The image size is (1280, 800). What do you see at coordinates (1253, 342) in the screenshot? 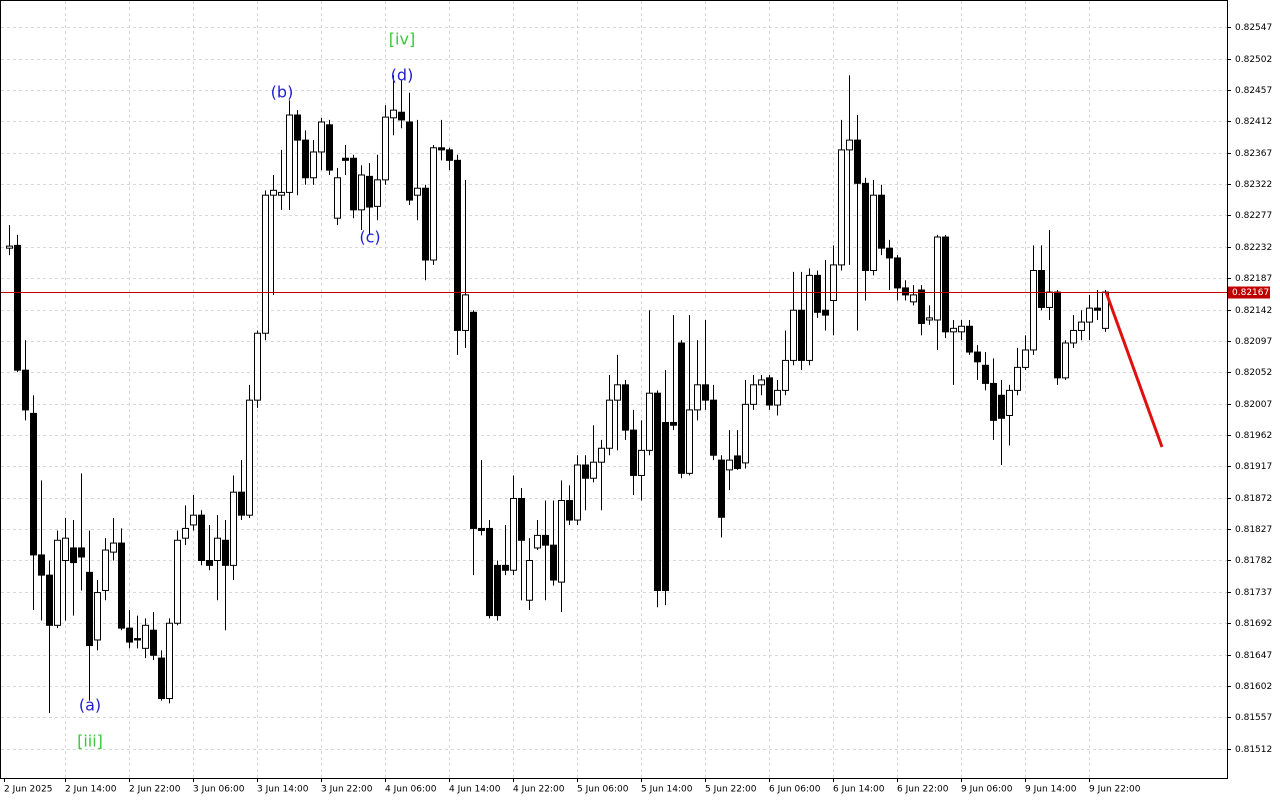
I see `y-tick-label: 0.82097` at bounding box center [1253, 342].